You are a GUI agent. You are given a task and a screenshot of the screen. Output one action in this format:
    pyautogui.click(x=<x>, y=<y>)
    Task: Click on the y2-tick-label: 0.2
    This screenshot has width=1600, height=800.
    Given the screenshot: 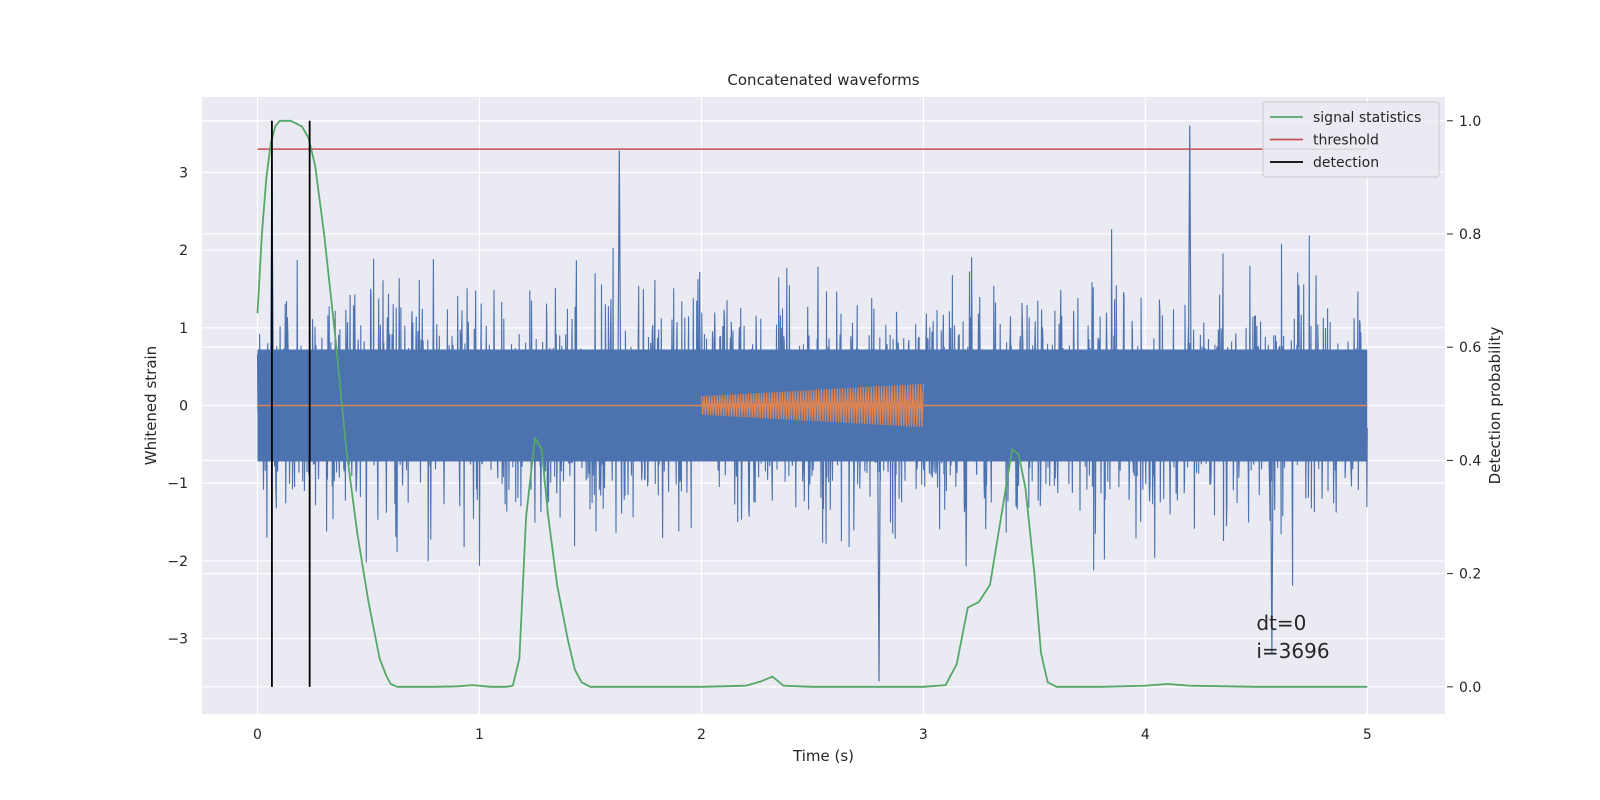 What is the action you would take?
    pyautogui.click(x=1470, y=575)
    